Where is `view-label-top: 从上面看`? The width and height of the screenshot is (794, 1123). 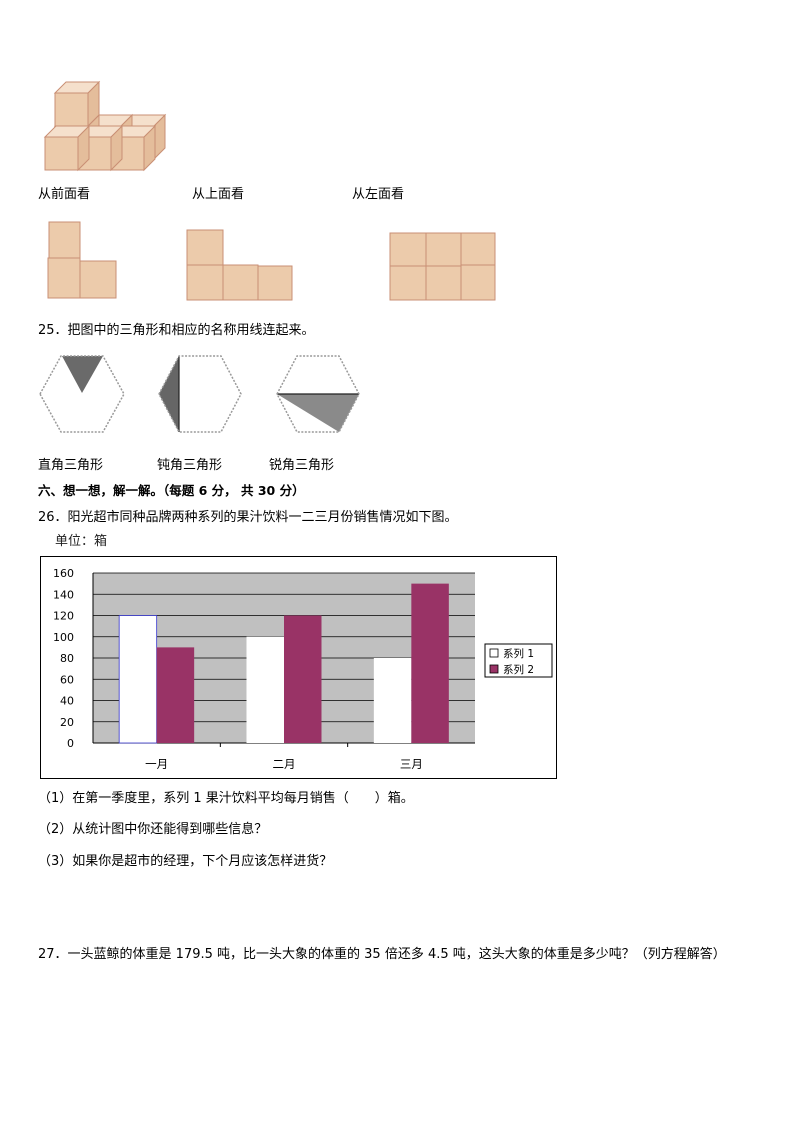
view-label-top: 从上面看 is located at coordinates (218, 194).